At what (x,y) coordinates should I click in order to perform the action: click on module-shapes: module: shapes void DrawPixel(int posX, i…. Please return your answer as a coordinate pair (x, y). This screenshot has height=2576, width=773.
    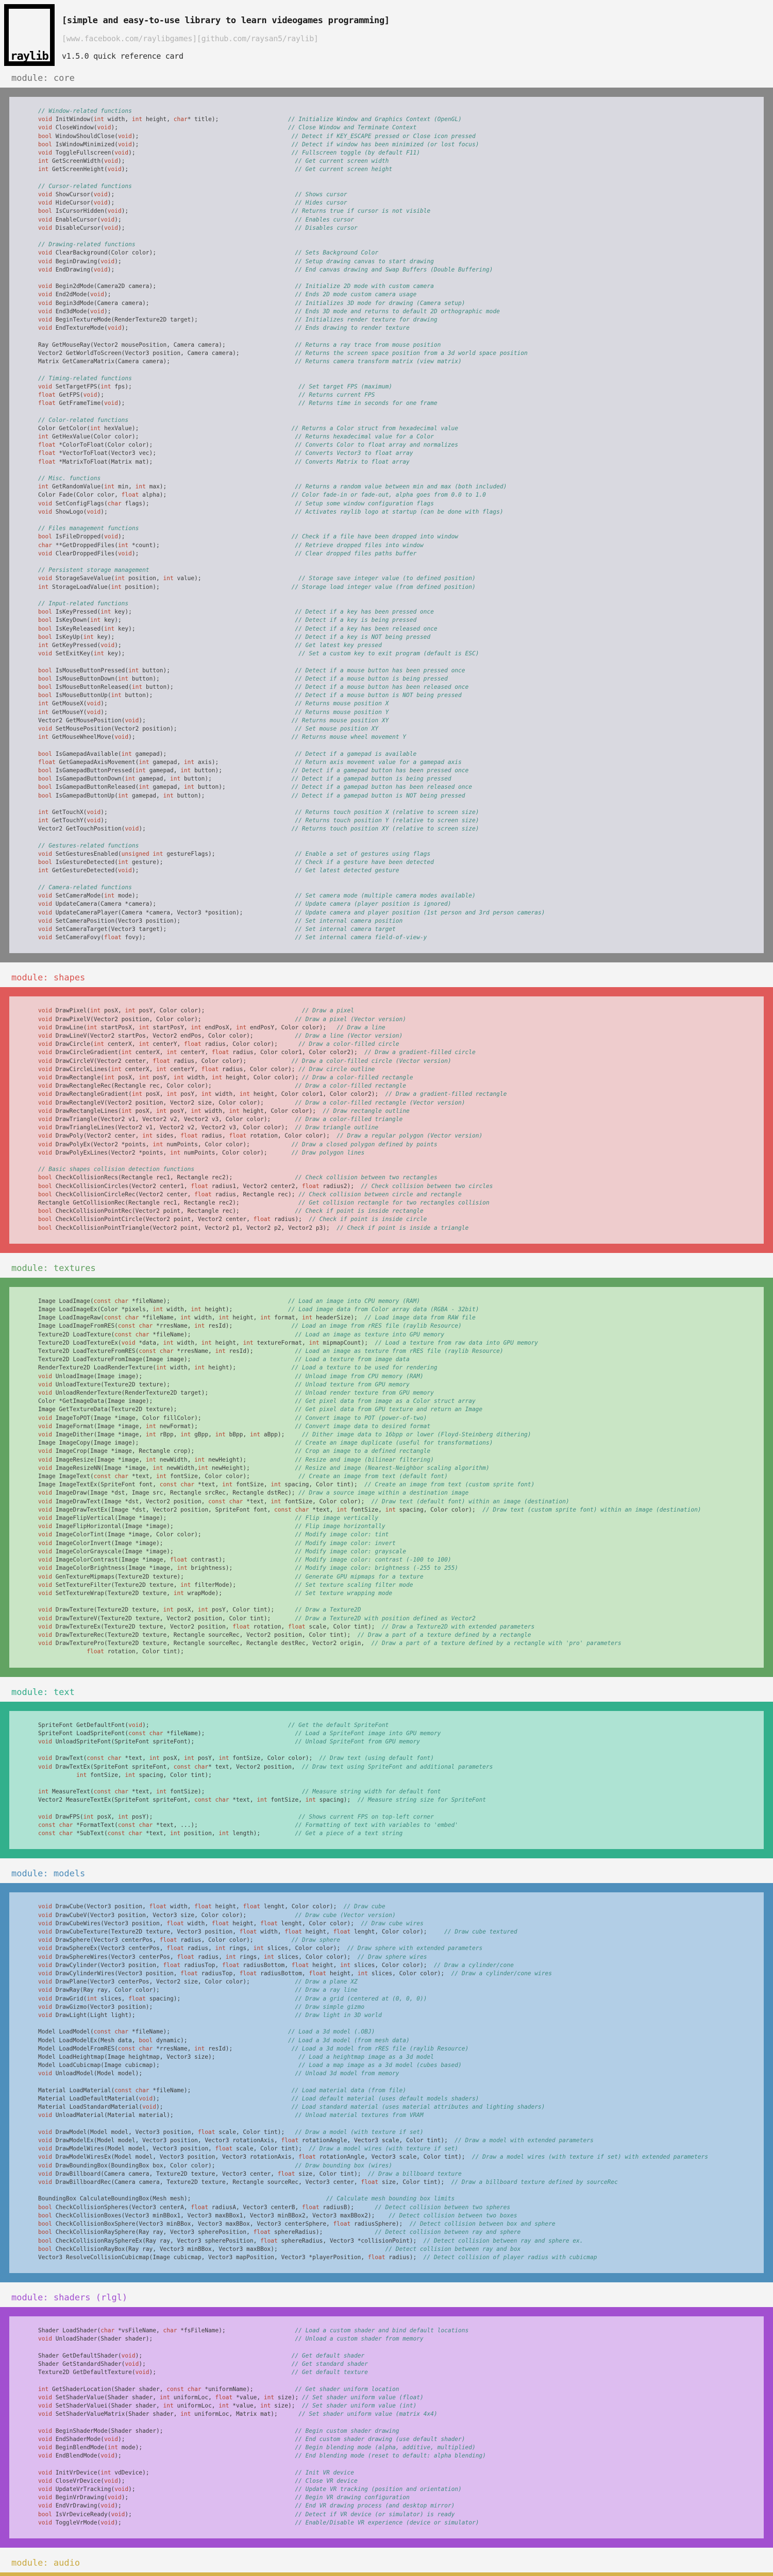
    Looking at the image, I should click on (386, 1109).